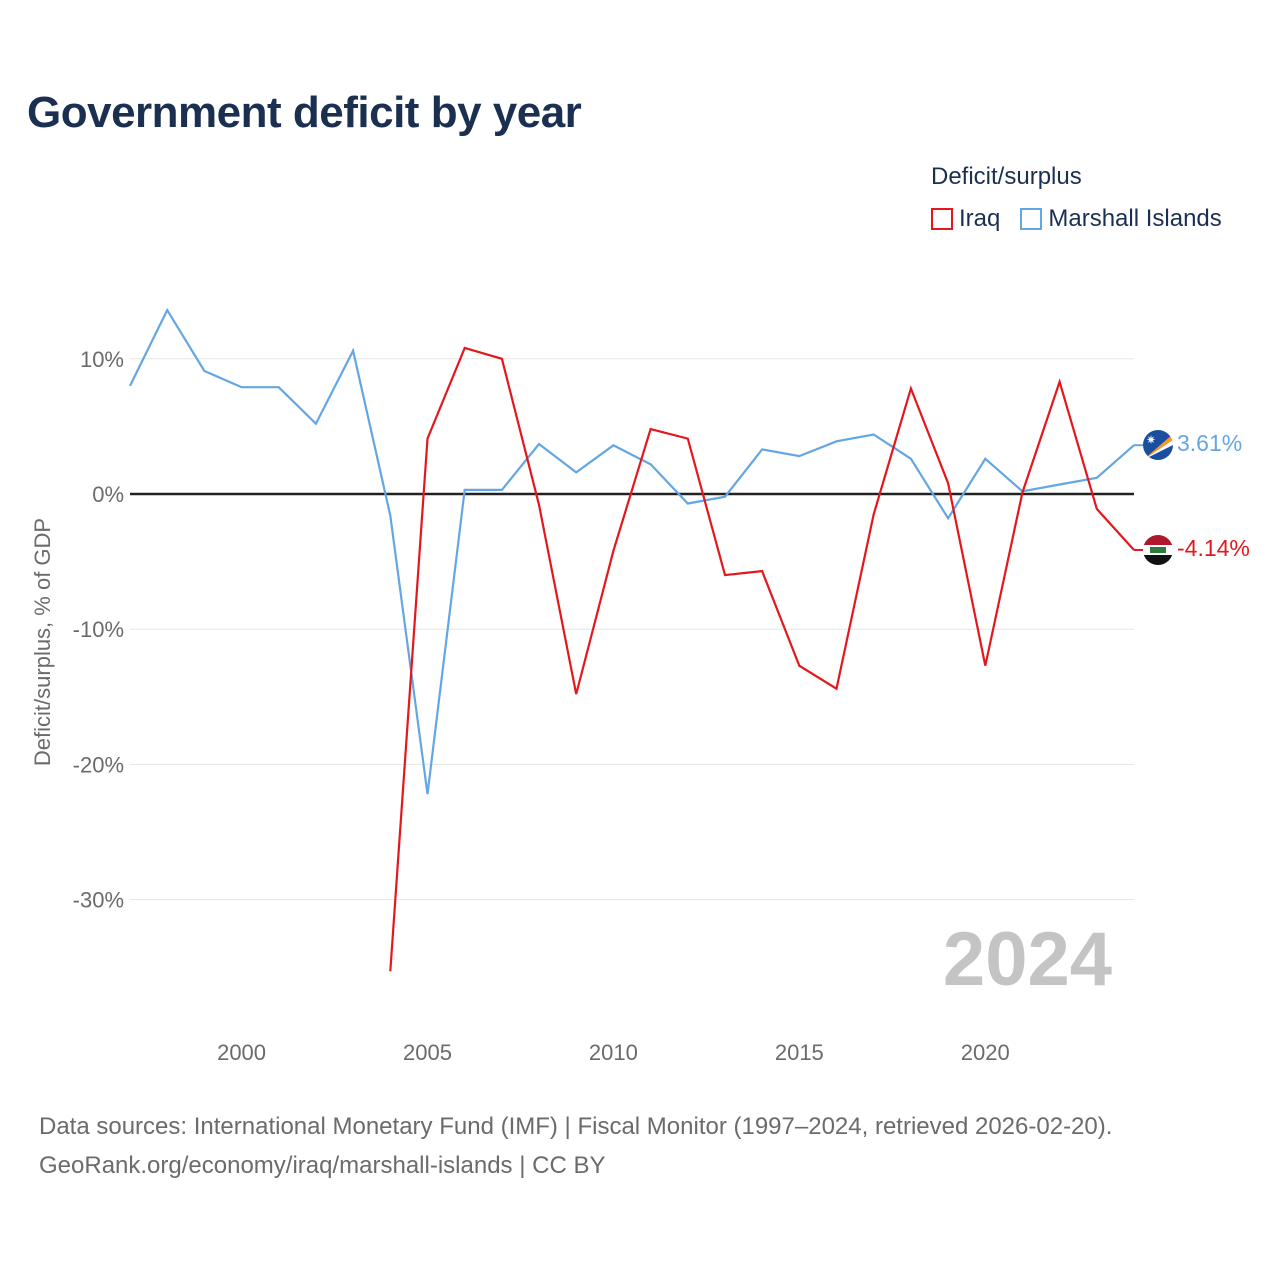 This screenshot has height=1280, width=1280. Describe the element at coordinates (980, 218) in the screenshot. I see `legend-label-iraq: Iraq` at that location.